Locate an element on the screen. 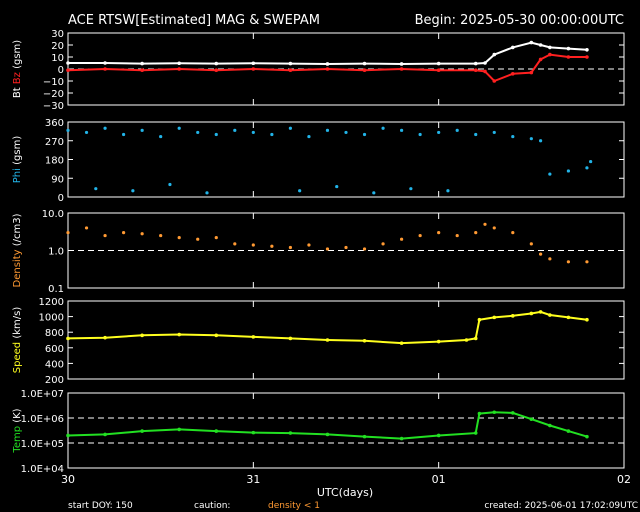 Image resolution: width=640 pixels, height=512 pixels. y-axis-label-part: (/cm3) is located at coordinates (17, 231).